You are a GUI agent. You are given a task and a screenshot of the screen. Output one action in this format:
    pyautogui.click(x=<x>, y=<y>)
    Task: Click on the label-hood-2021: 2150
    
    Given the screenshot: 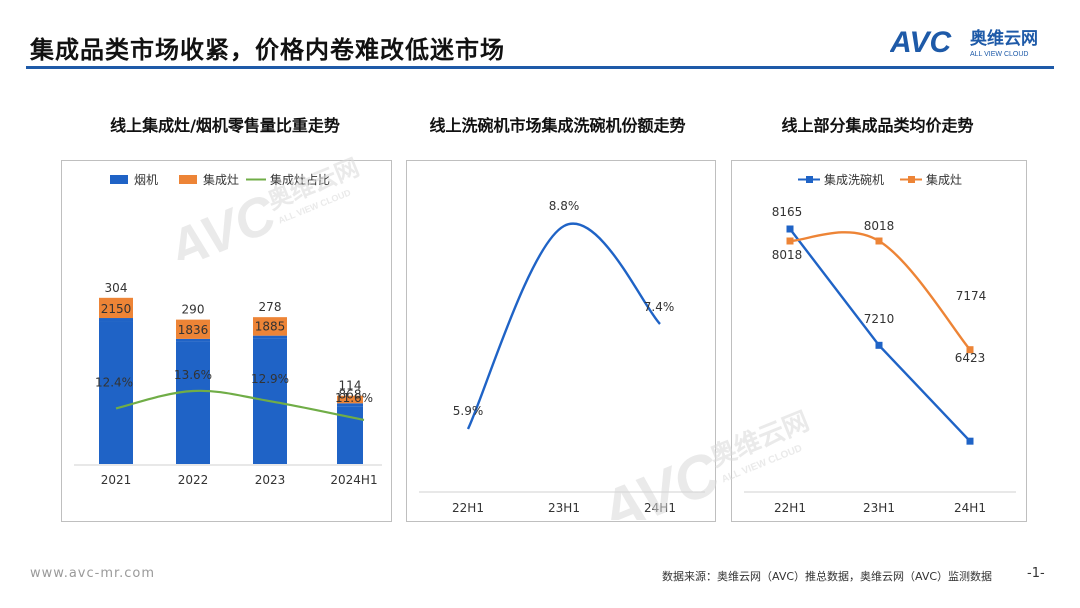 What is the action you would take?
    pyautogui.click(x=116, y=309)
    